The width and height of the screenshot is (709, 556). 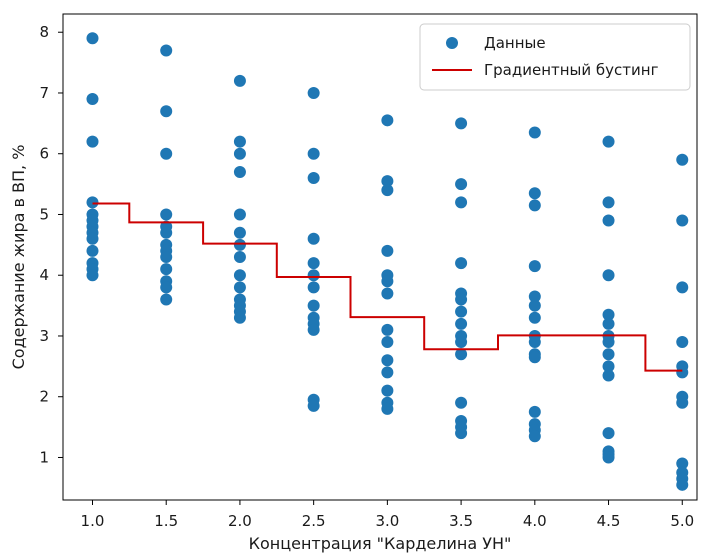 I want to click on y-tick-label: 1, so click(x=44, y=457).